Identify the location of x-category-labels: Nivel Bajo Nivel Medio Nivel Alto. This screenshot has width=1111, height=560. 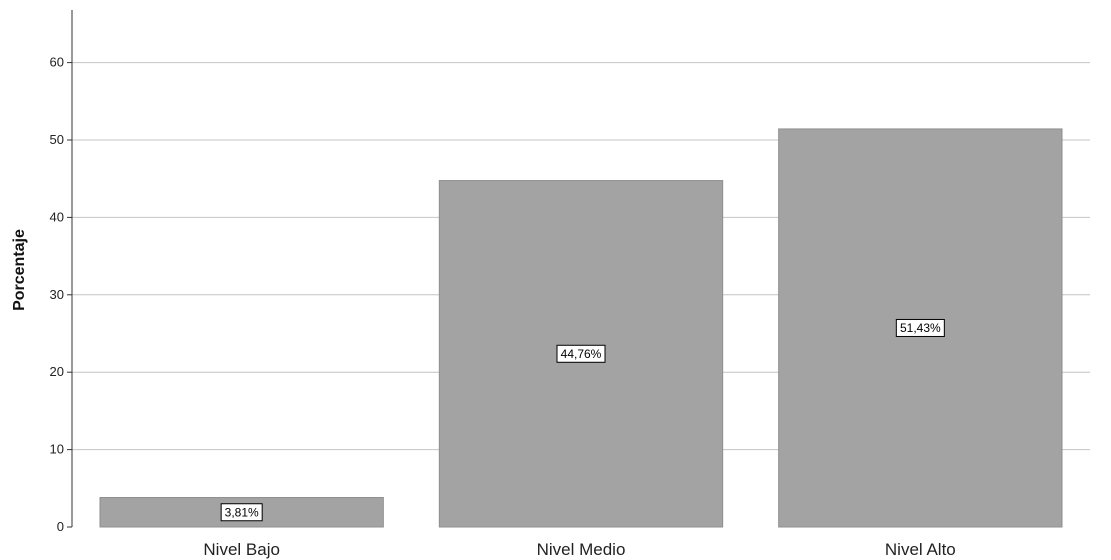
(579, 549).